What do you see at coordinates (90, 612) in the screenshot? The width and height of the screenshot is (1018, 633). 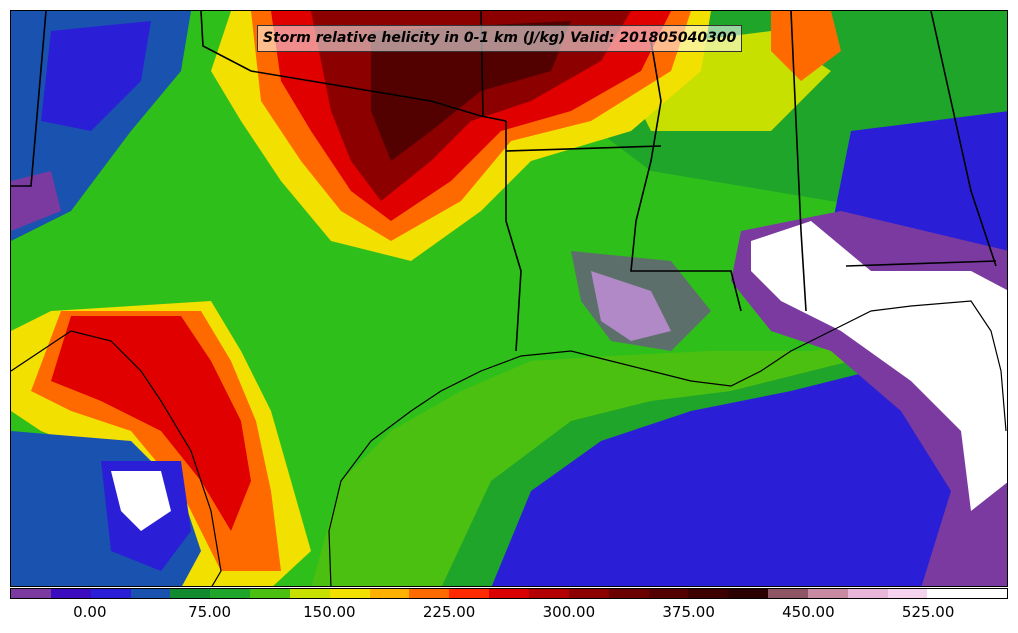 I see `colorbar-tick-label: 0.00` at bounding box center [90, 612].